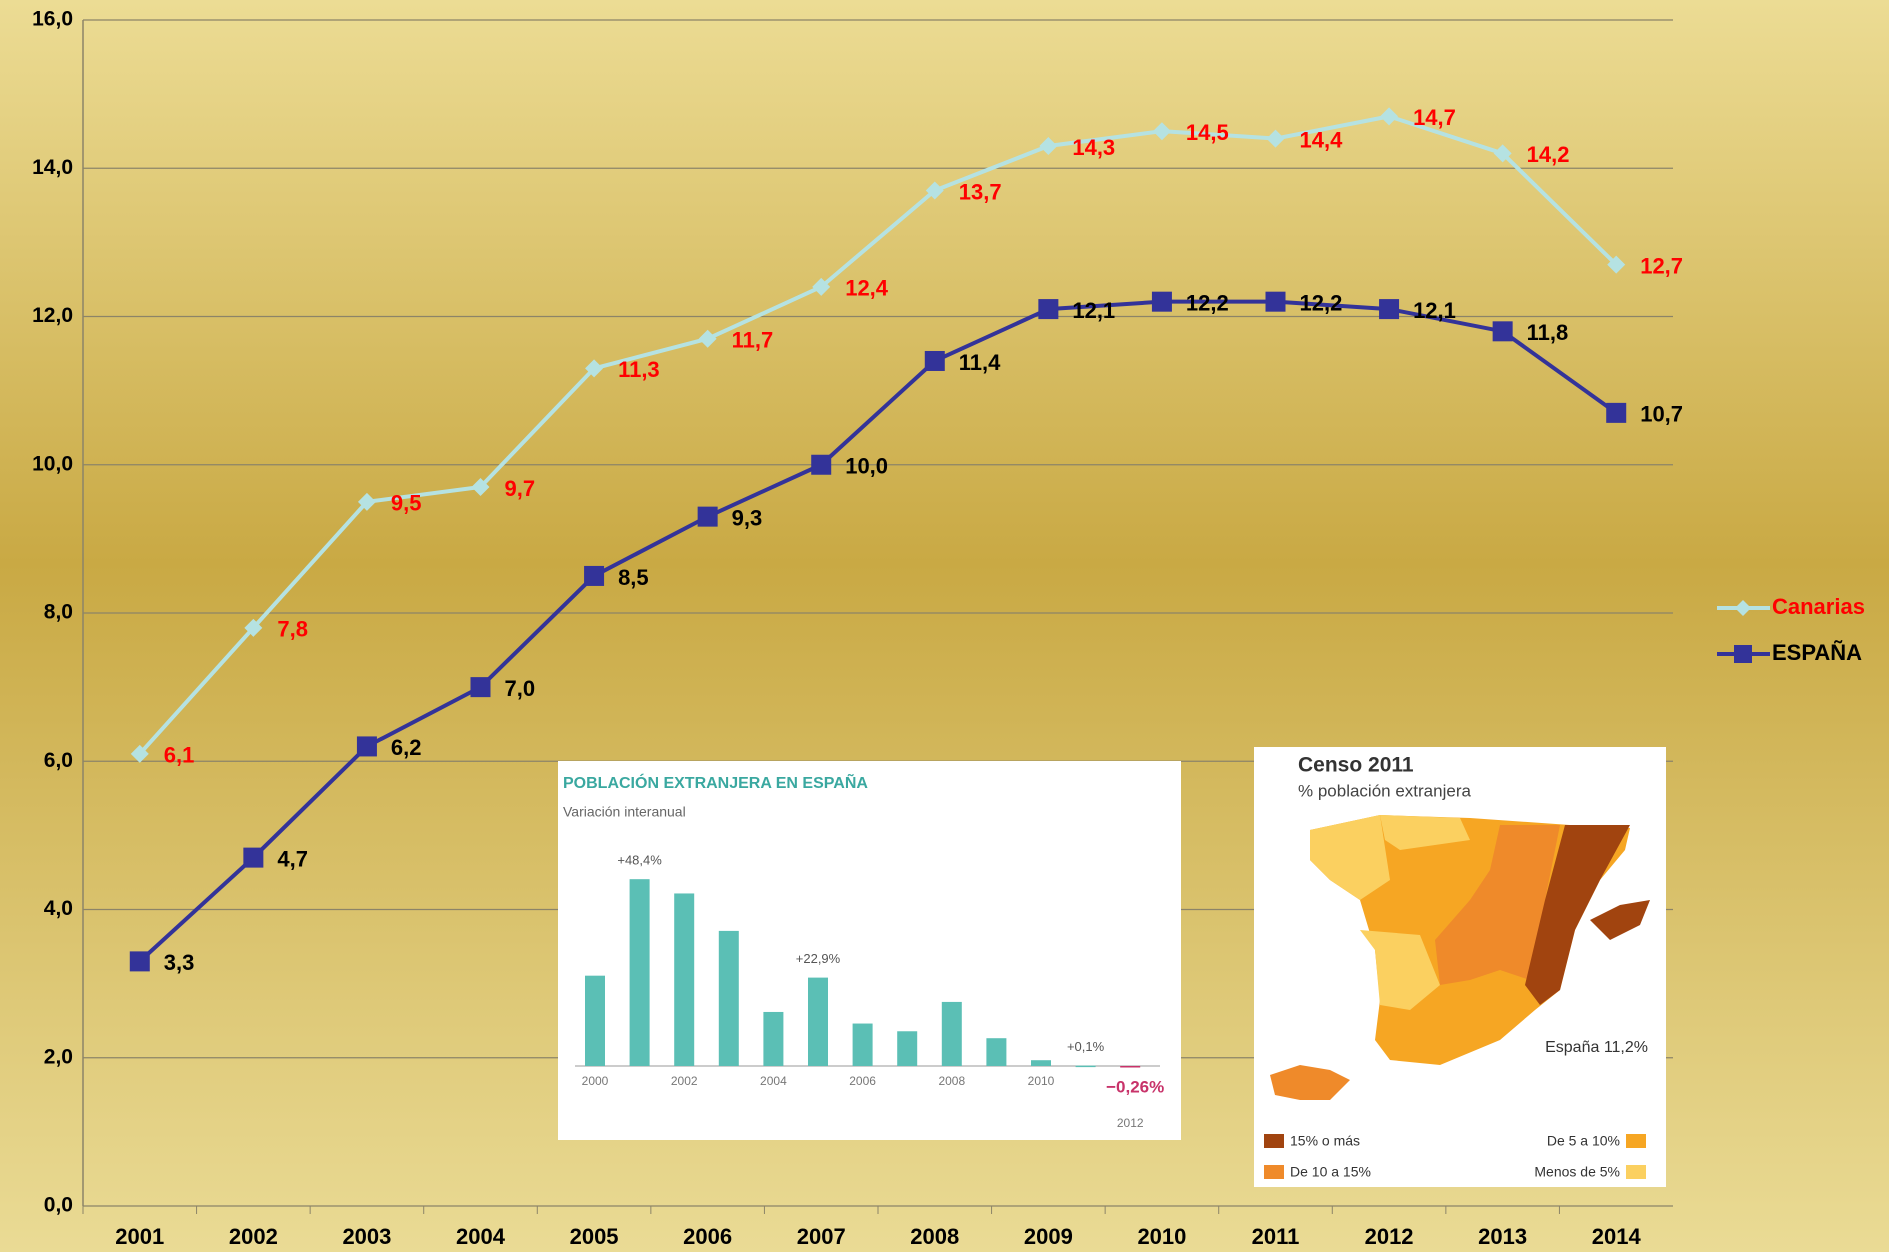 The width and height of the screenshot is (1889, 1252). Describe the element at coordinates (292, 858) in the screenshot. I see `data-label: 4,7` at that location.